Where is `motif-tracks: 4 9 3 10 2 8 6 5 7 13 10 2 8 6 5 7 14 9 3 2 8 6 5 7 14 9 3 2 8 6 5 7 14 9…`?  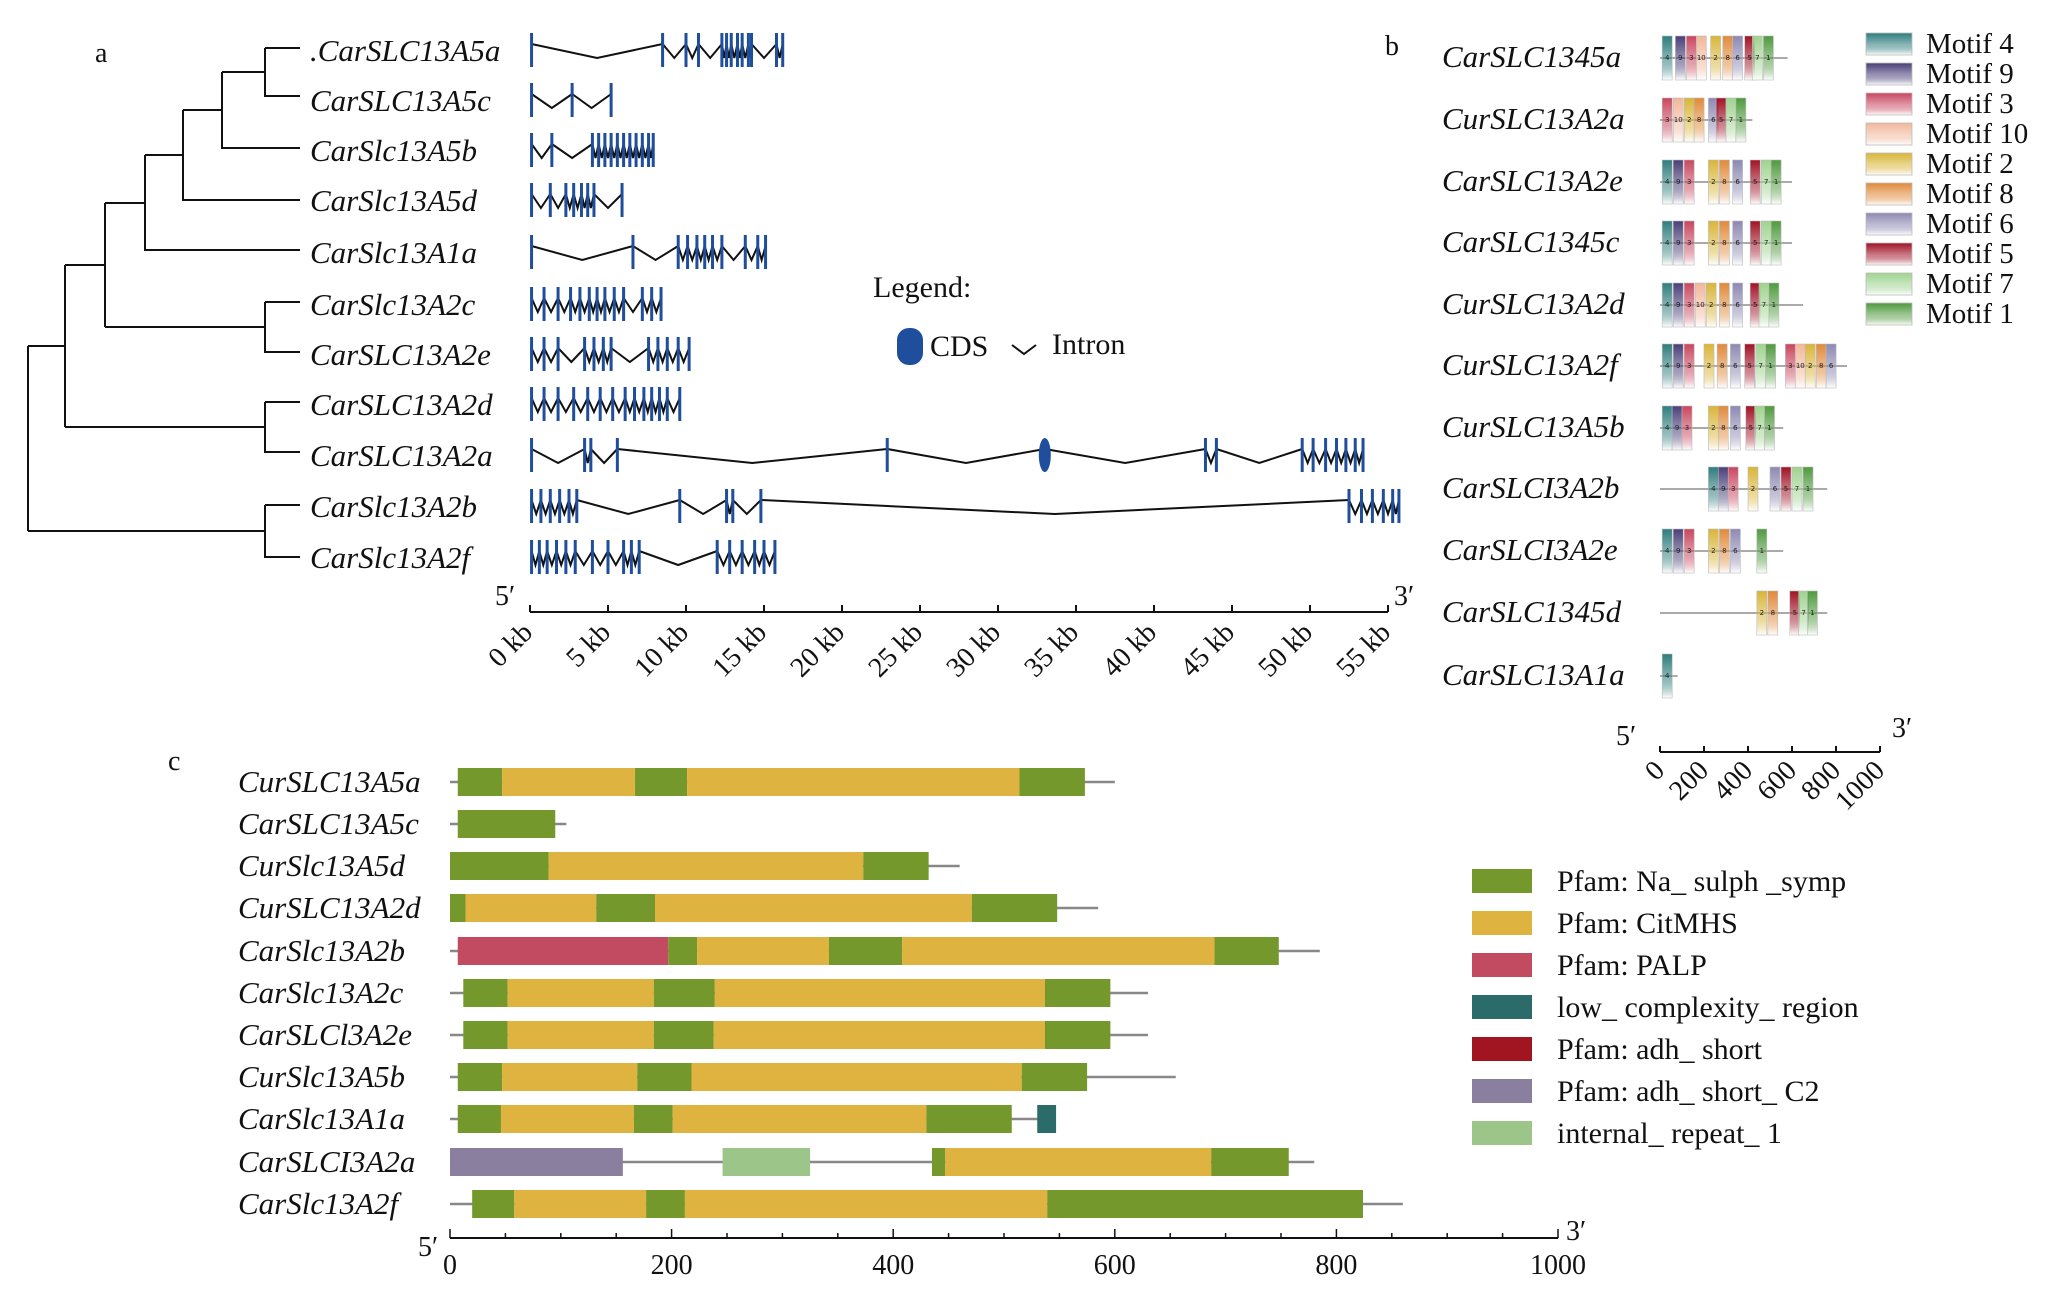
motif-tracks: 4 9 3 10 2 8 6 5 7 13 10 2 8 6 5 7 14 9 3 2 8 6 5 7 14 9 3 2 8 6 5 7 14 9… is located at coordinates (1753, 367).